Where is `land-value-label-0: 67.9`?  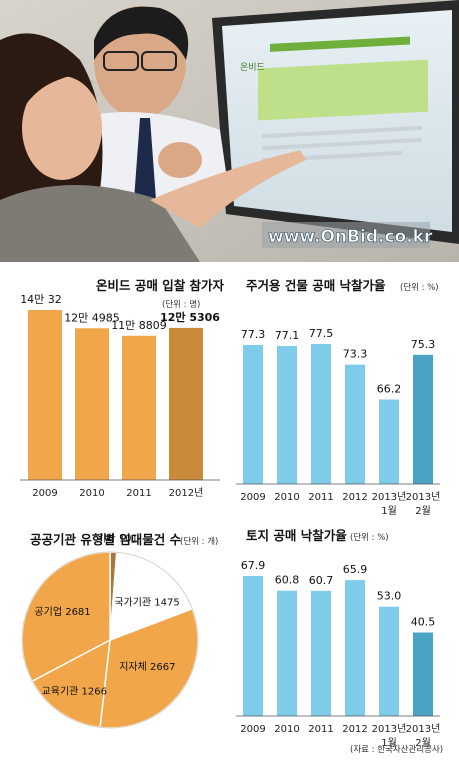 land-value-label-0: 67.9 is located at coordinates (253, 565).